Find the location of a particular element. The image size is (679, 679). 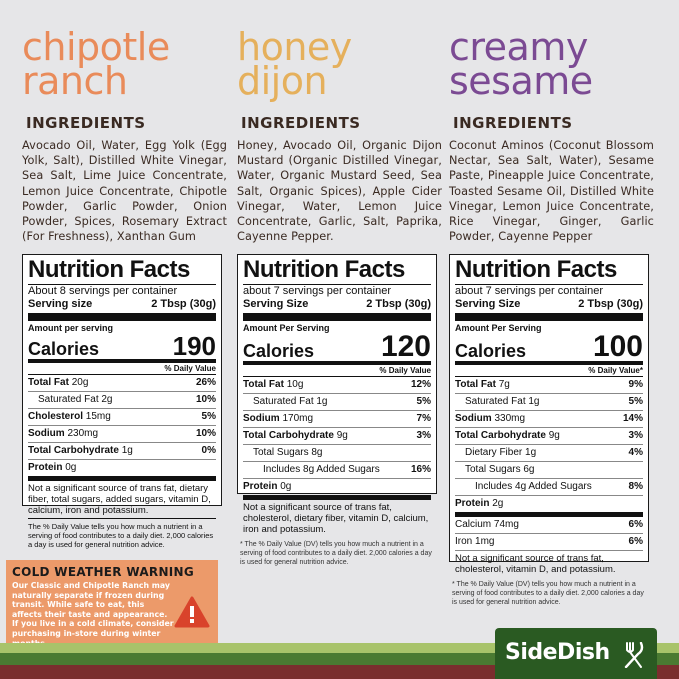

nutrient-row: Saturated Fat 2g 10% is located at coordinates (122, 400).